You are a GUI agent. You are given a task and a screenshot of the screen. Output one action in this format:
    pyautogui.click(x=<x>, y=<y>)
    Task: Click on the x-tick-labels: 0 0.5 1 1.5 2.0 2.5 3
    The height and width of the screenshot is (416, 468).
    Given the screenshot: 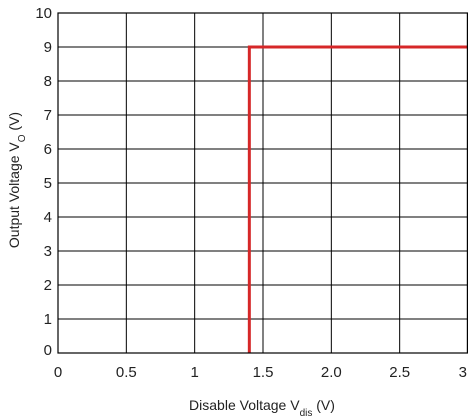 What is the action you would take?
    pyautogui.click(x=260, y=372)
    